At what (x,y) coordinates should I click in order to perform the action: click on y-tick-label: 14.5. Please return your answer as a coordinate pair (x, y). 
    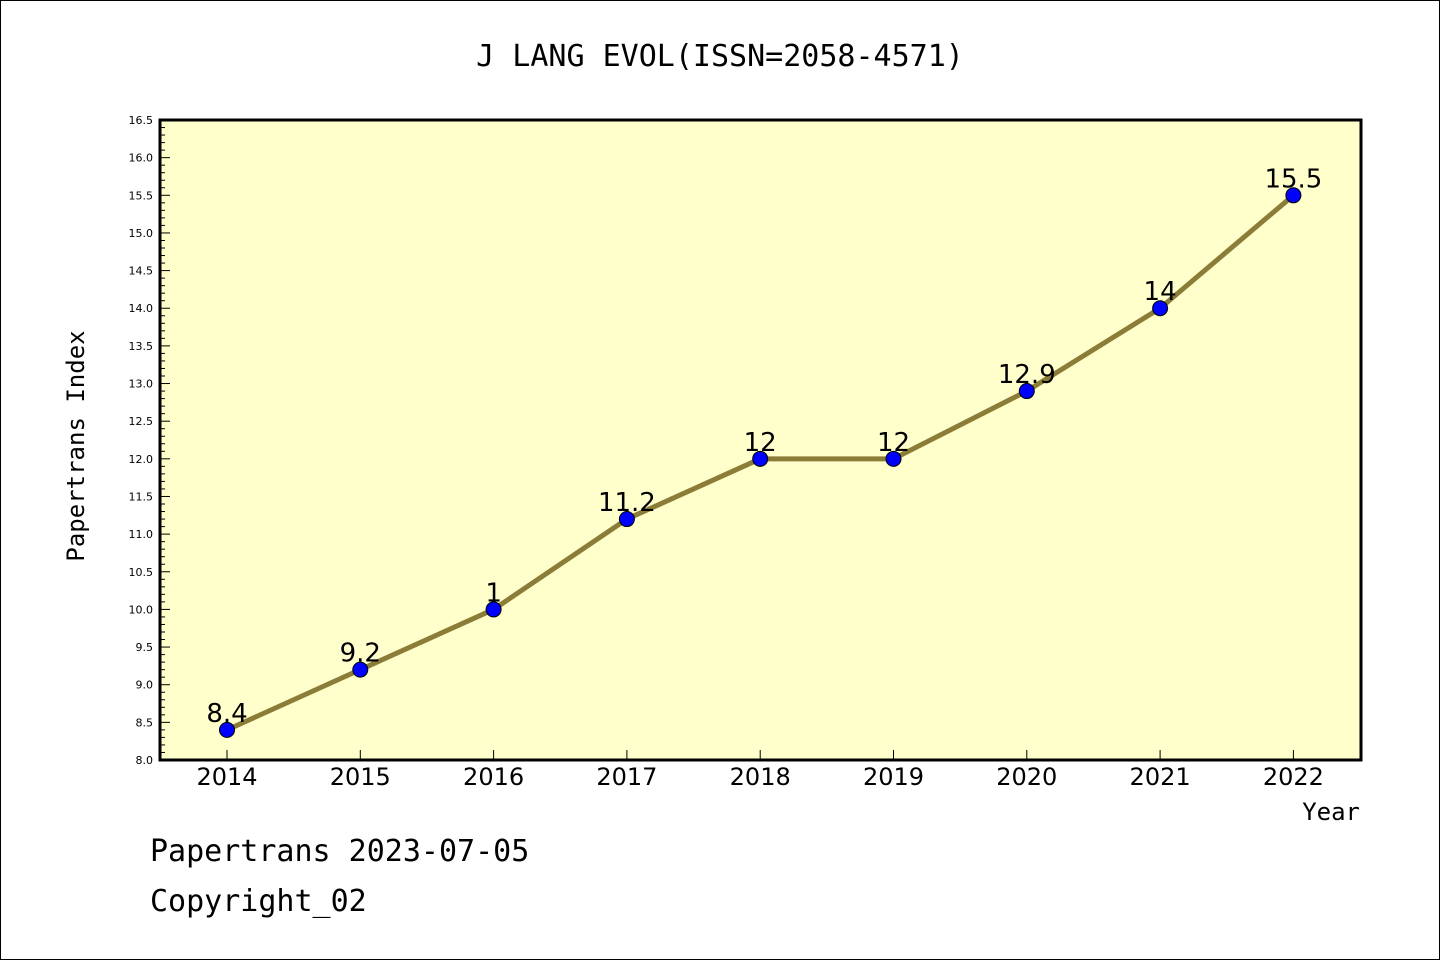
    Looking at the image, I should click on (141, 271).